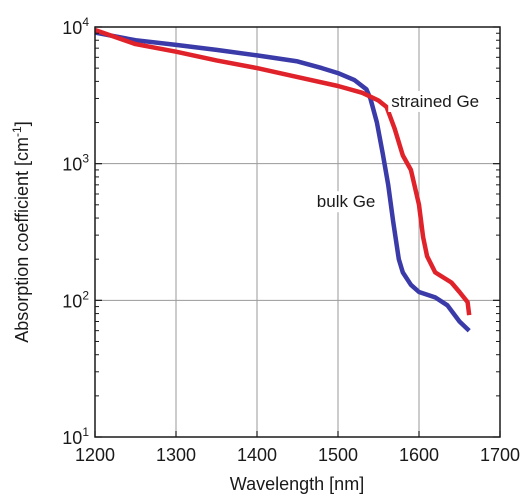 The width and height of the screenshot is (522, 497). I want to click on y-tick-label: 10¹, so click(75, 436).